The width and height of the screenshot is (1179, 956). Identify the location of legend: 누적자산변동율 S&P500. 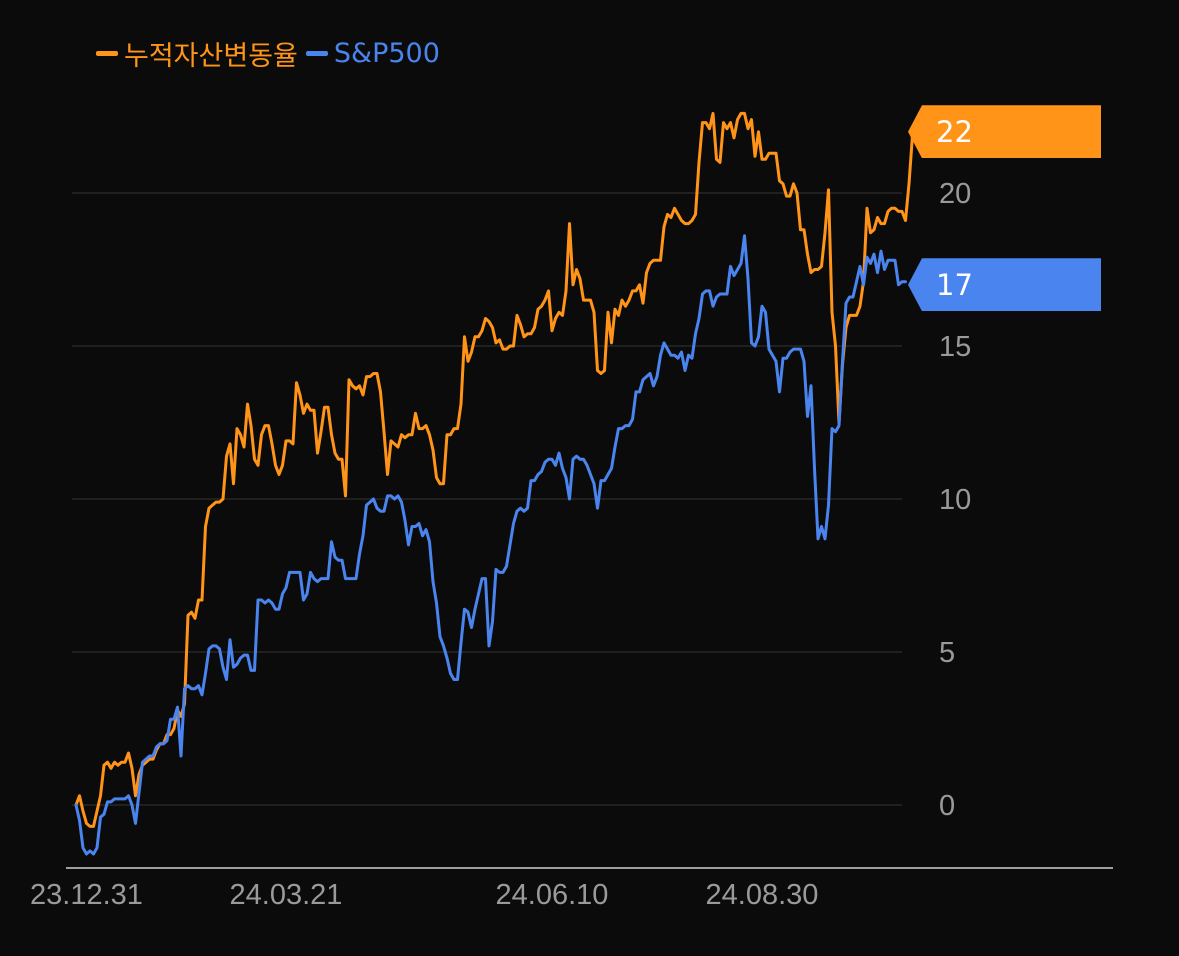
(272, 53).